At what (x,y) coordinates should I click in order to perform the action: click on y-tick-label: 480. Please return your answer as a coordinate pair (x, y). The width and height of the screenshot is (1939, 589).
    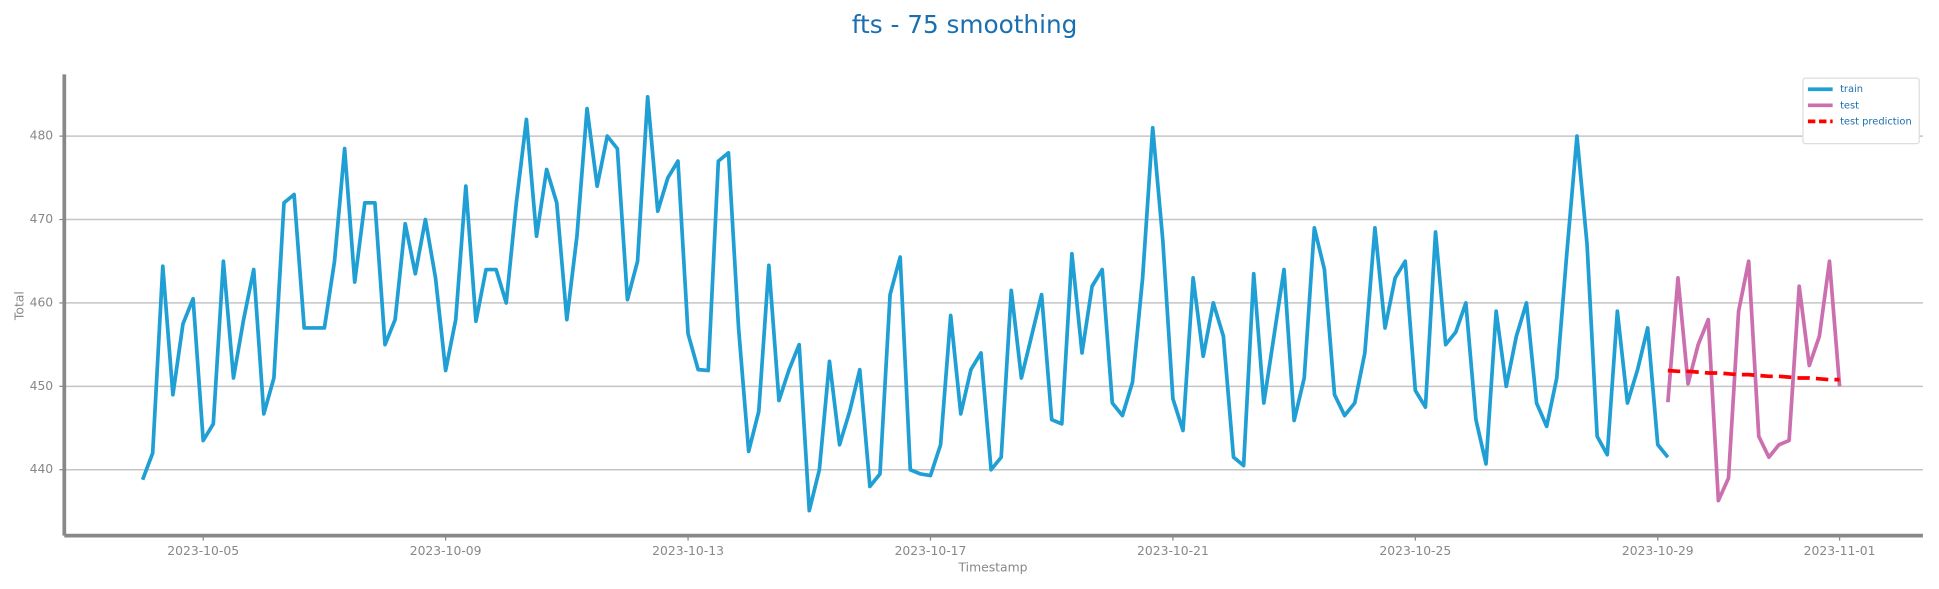
    Looking at the image, I should click on (42, 136).